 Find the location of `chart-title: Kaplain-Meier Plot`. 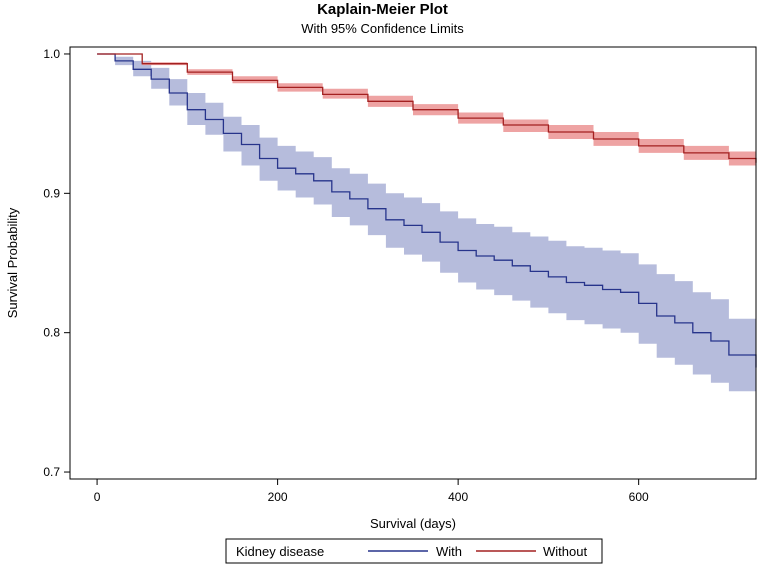

chart-title: Kaplain-Meier Plot is located at coordinates (382, 9).